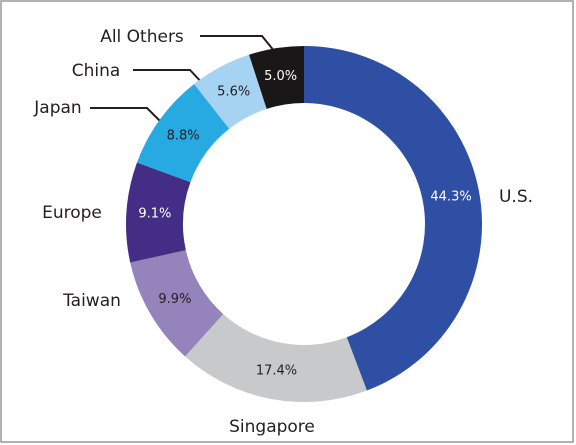 The width and height of the screenshot is (576, 445). I want to click on category-label: Singapore, so click(272, 427).